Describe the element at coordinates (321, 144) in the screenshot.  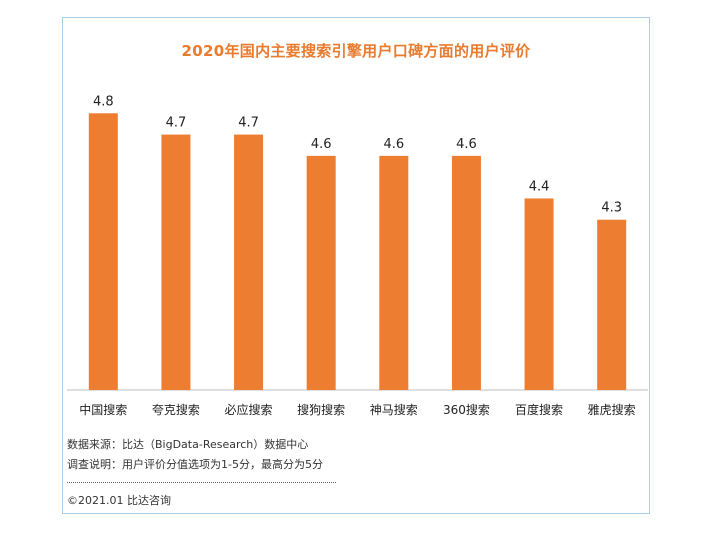
I see `data-label-3: 4.6` at that location.